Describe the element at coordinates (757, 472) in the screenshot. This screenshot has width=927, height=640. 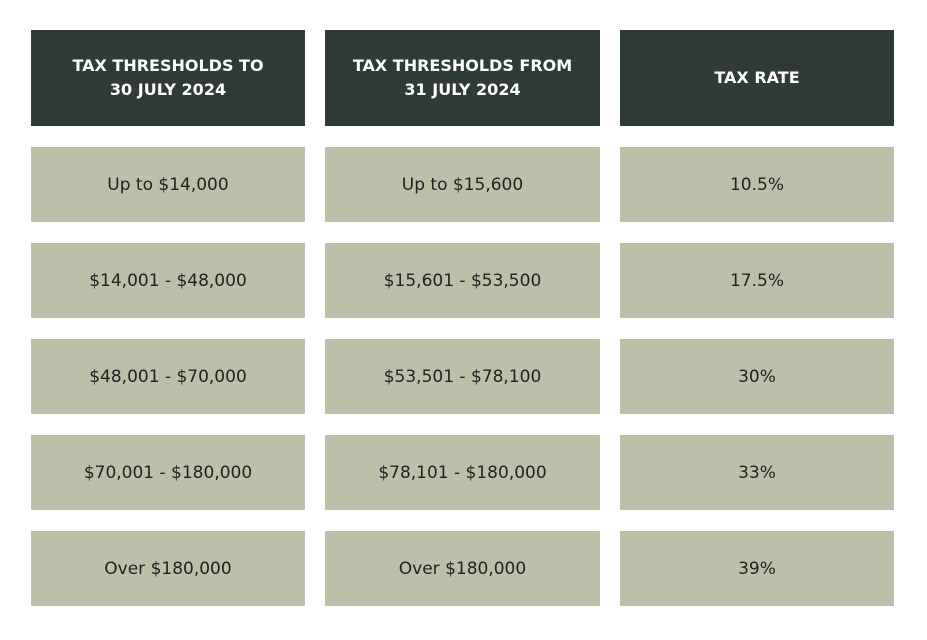
I see `table-cell: 33%` at that location.